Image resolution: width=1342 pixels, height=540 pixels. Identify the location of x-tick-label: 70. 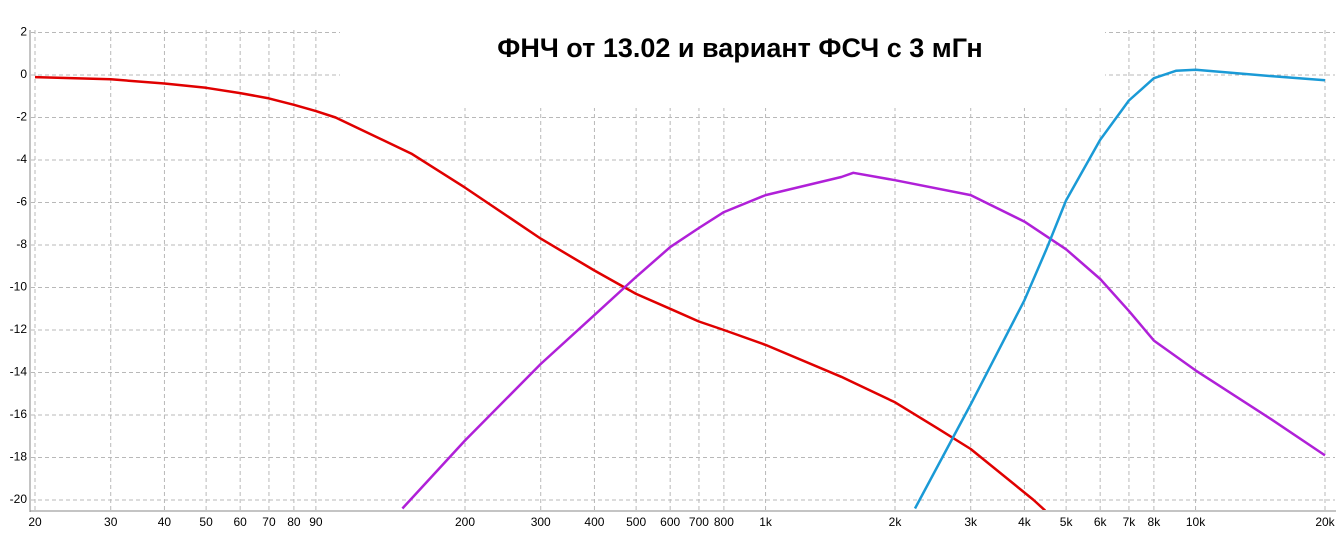
(269, 522).